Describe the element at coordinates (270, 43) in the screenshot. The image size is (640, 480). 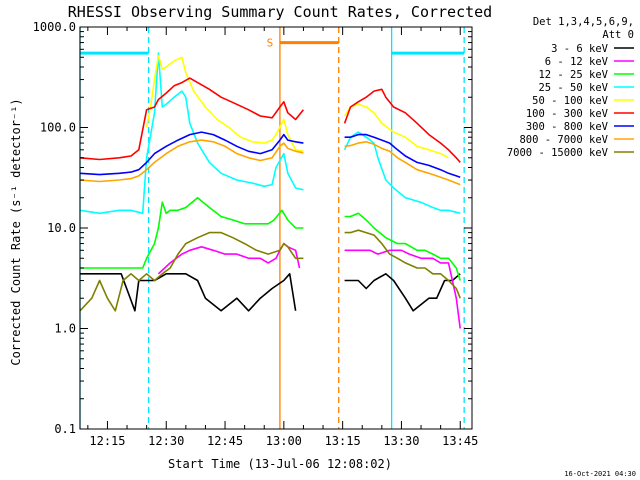
I see `orange-bar-label: S` at that location.